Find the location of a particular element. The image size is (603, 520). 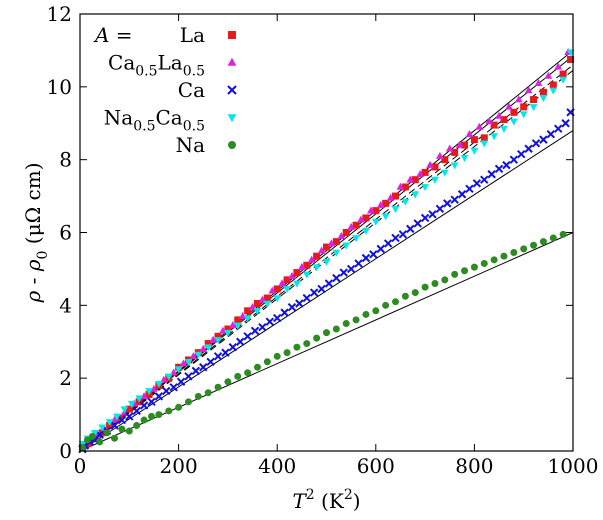

y-tick-label: 2 is located at coordinates (65, 378).